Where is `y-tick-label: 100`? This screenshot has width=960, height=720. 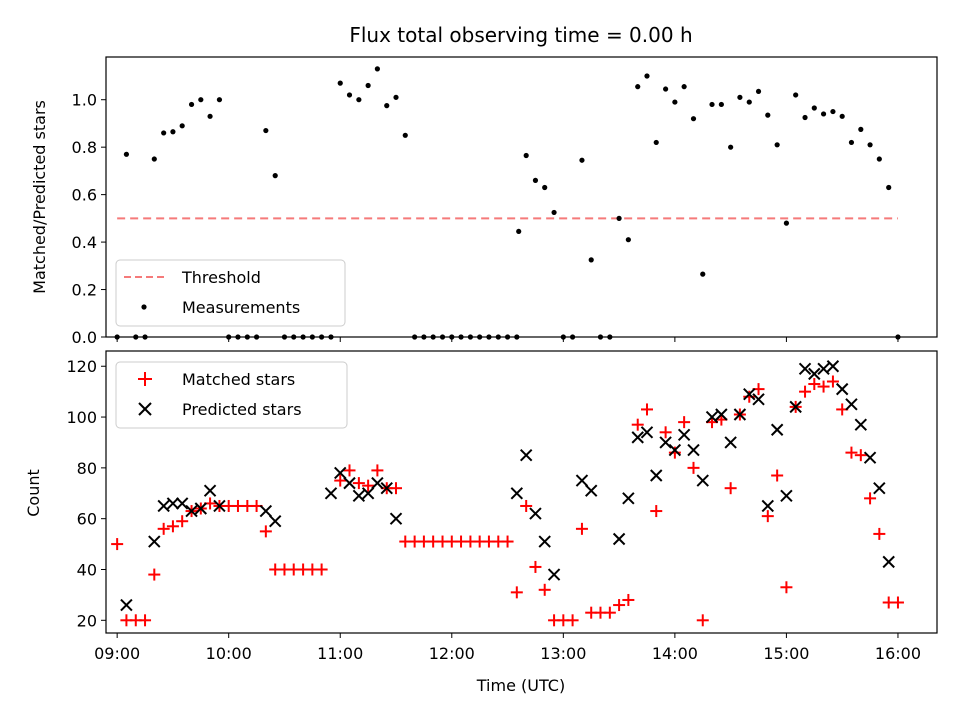 y-tick-label: 100 is located at coordinates (81, 417).